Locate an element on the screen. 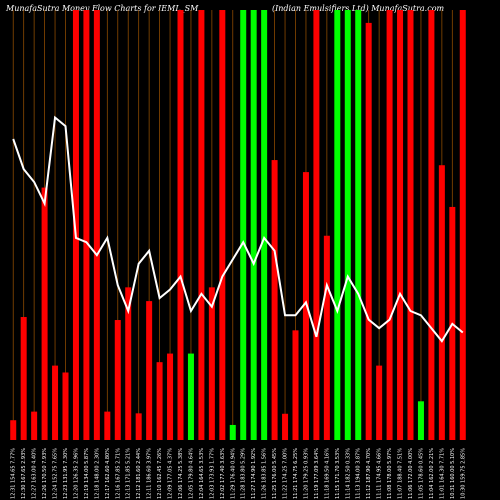  x-tick-label: 12:16 167.85 2.71% is located at coordinates (118, 473).